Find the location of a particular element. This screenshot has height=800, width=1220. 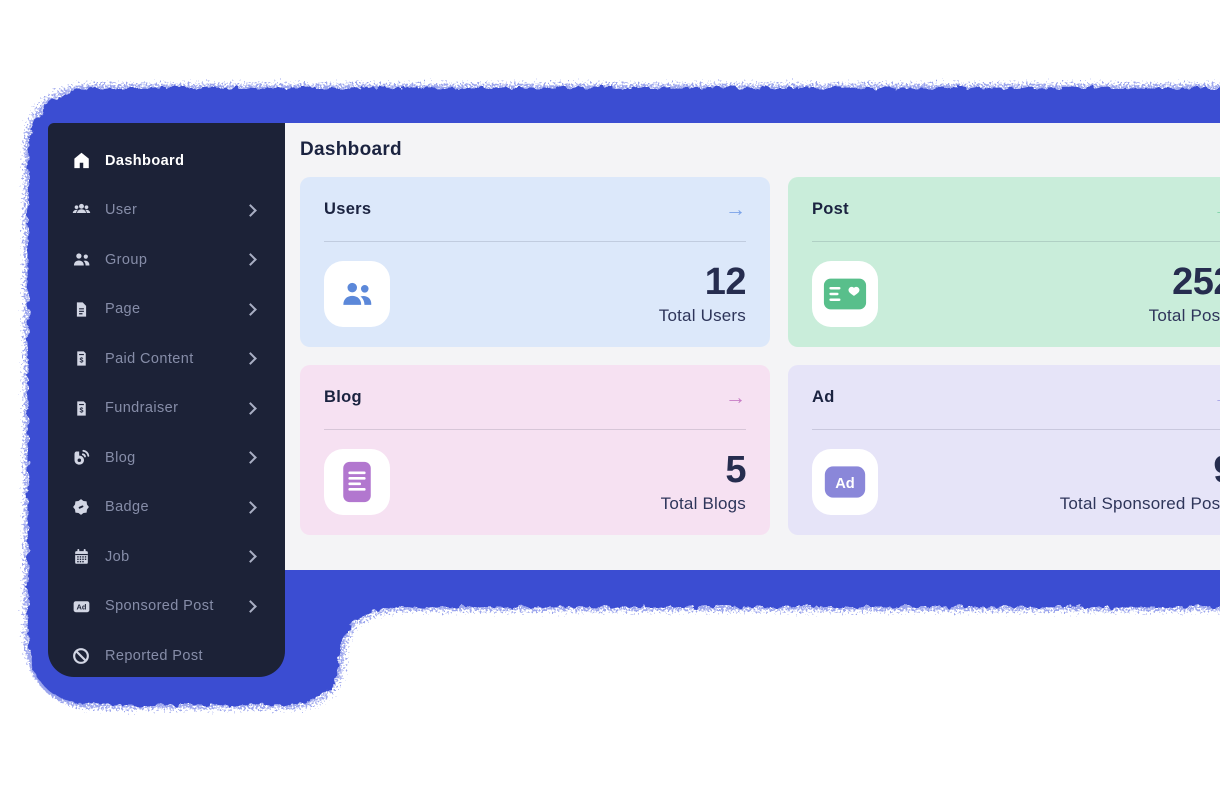

sidebar-item-label: Reported Post is located at coordinates (154, 655).